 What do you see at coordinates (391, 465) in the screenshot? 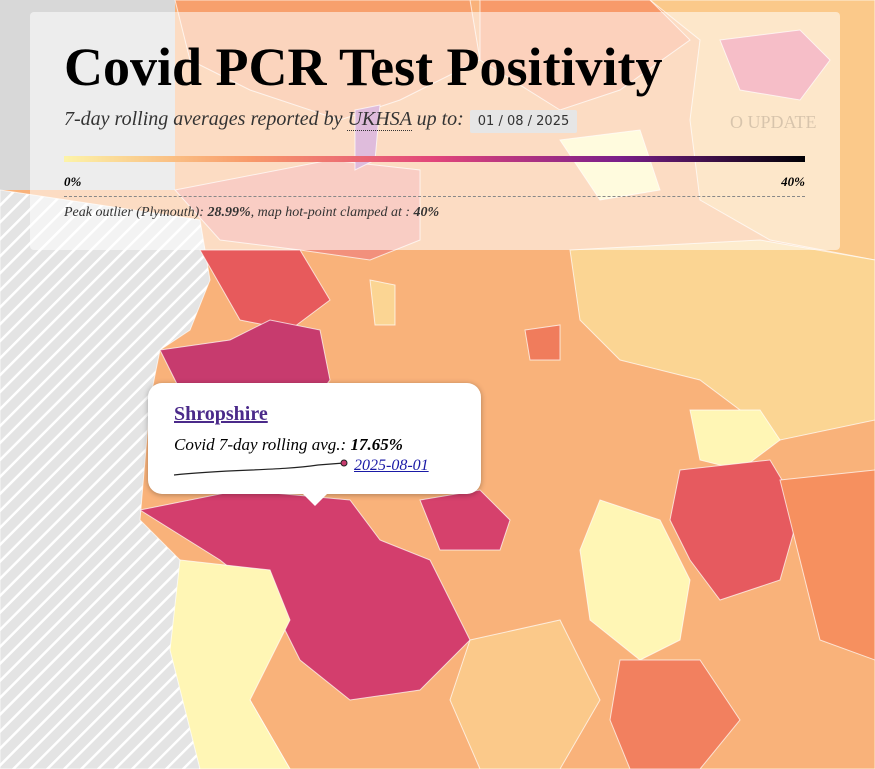
I see `date-link: 2025-08-01` at bounding box center [391, 465].